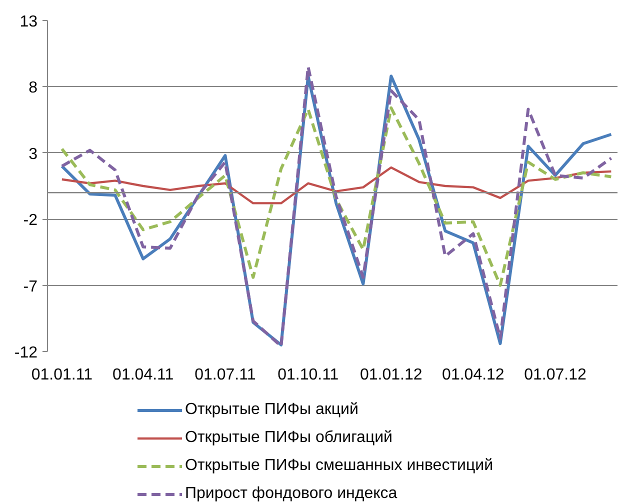 The image size is (619, 504). I want to click on x-tick-label: 01.01.12, so click(391, 375).